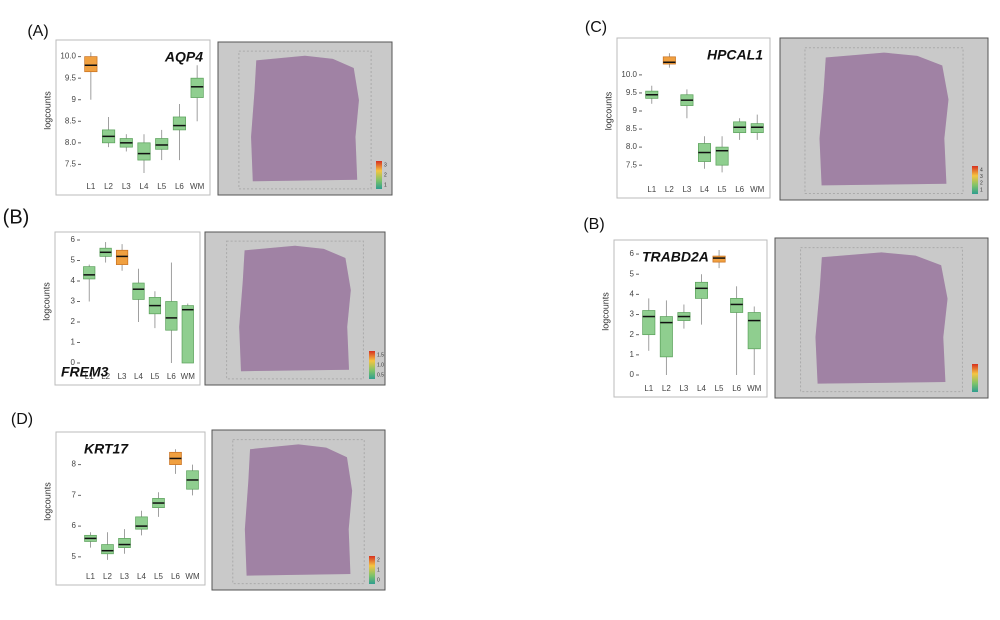 This screenshot has width=1000, height=620. Describe the element at coordinates (632, 293) in the screenshot. I see `y-tick-label: 4` at that location.